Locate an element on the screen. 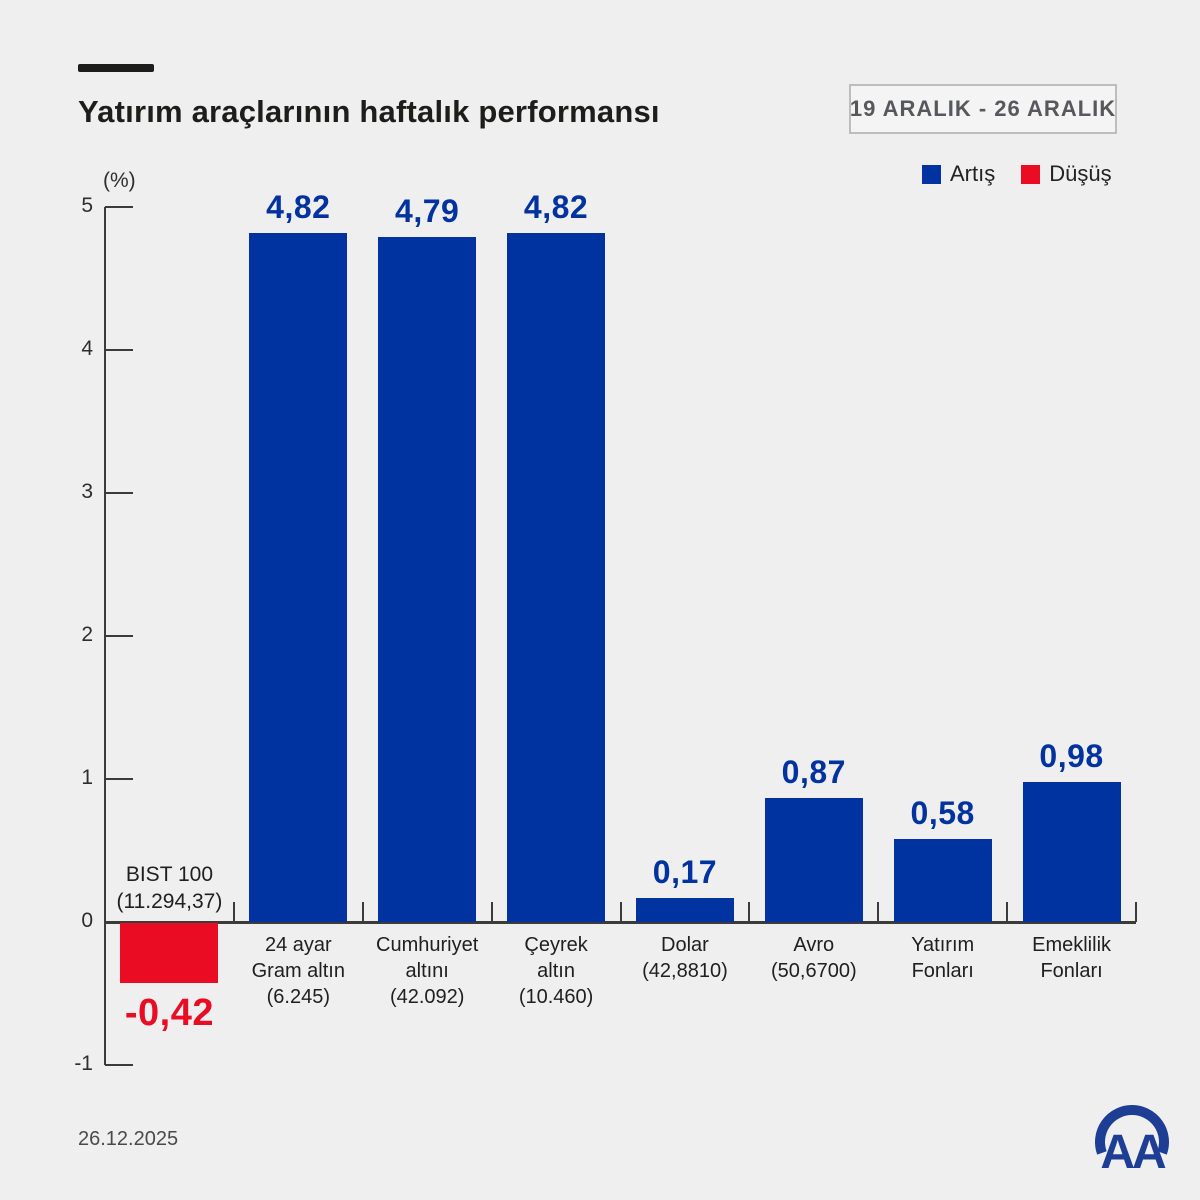  bar-value-label: 0,17 is located at coordinates (685, 871).